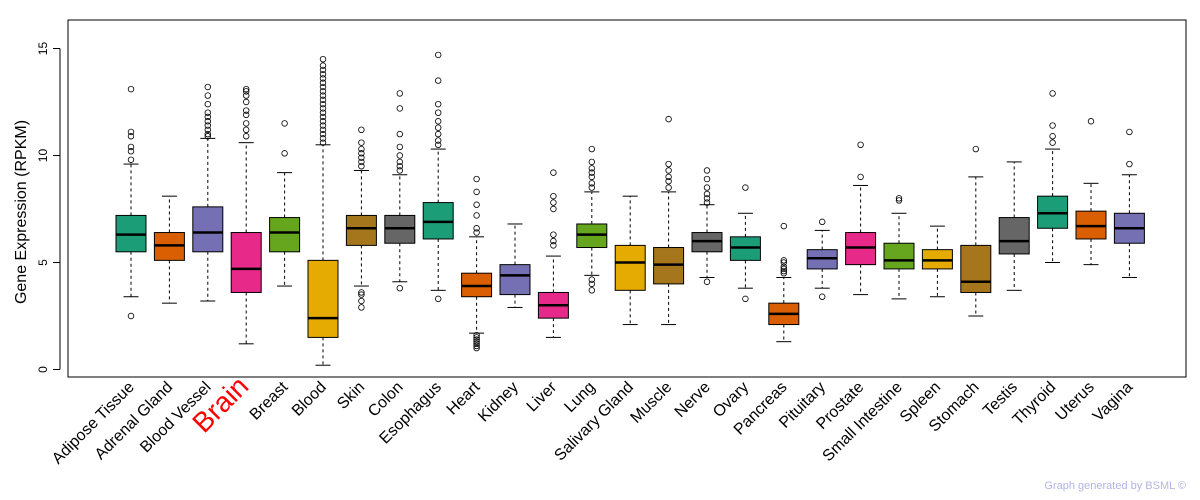 The width and height of the screenshot is (1200, 500). I want to click on box-testis, so click(1014, 226).